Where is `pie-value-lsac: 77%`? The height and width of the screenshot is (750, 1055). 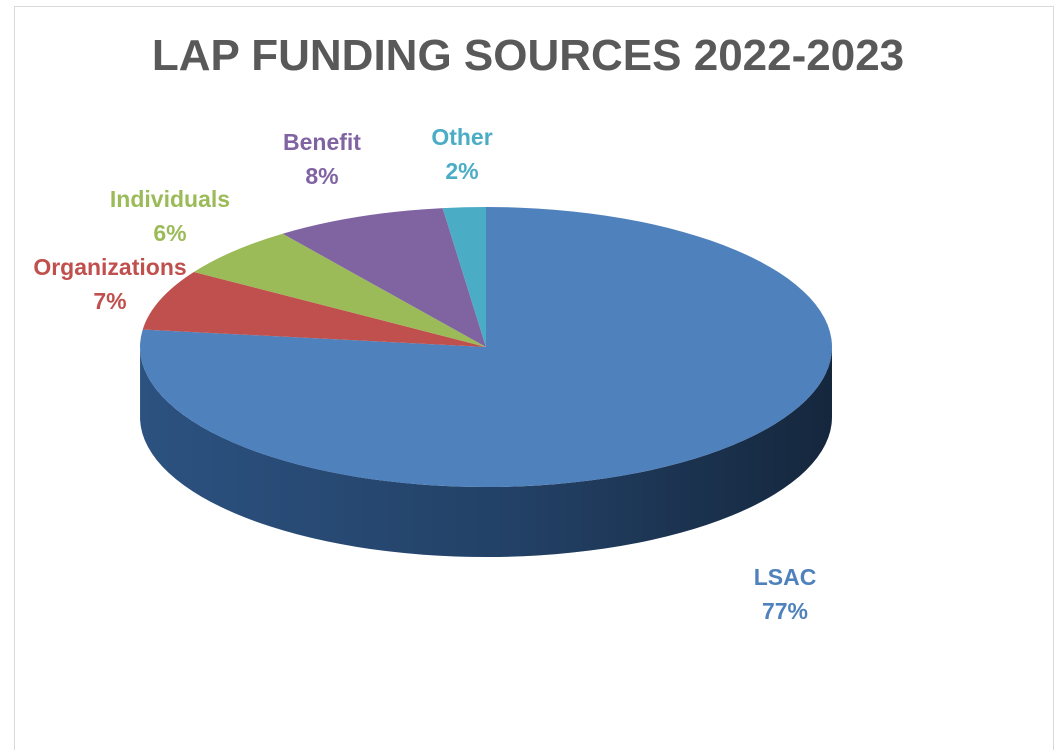 pie-value-lsac: 77% is located at coordinates (785, 611).